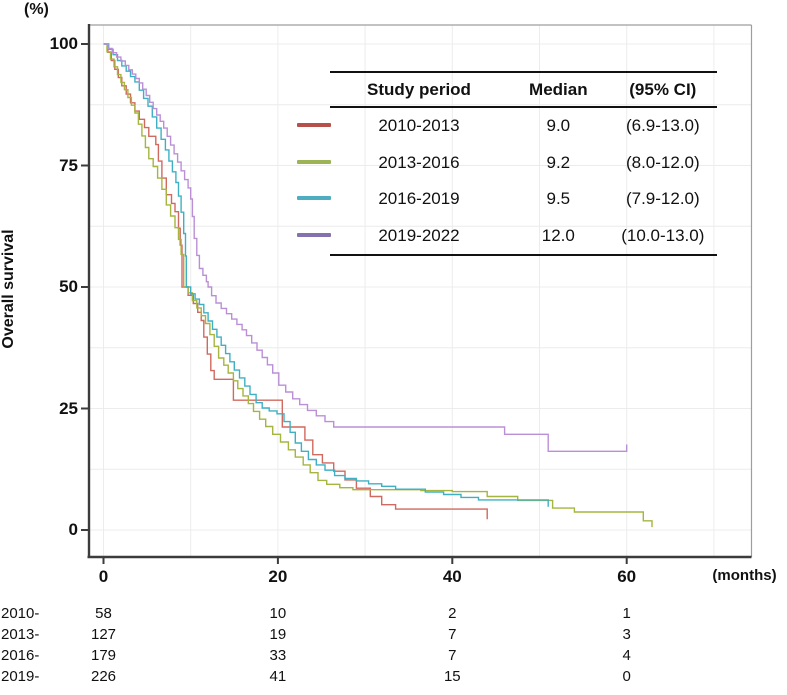  I want to click on legend-median: 9.5, so click(558, 199).